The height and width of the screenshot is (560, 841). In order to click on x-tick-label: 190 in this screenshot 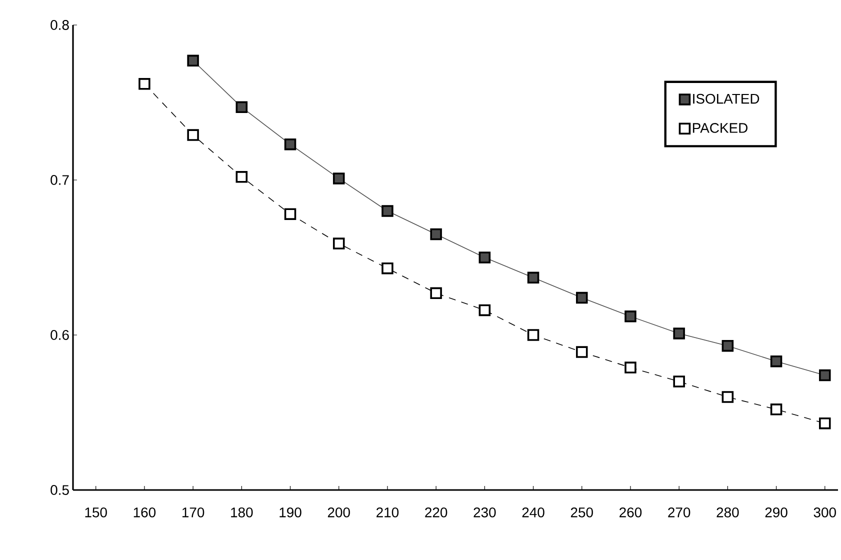, I will do `click(291, 512)`.